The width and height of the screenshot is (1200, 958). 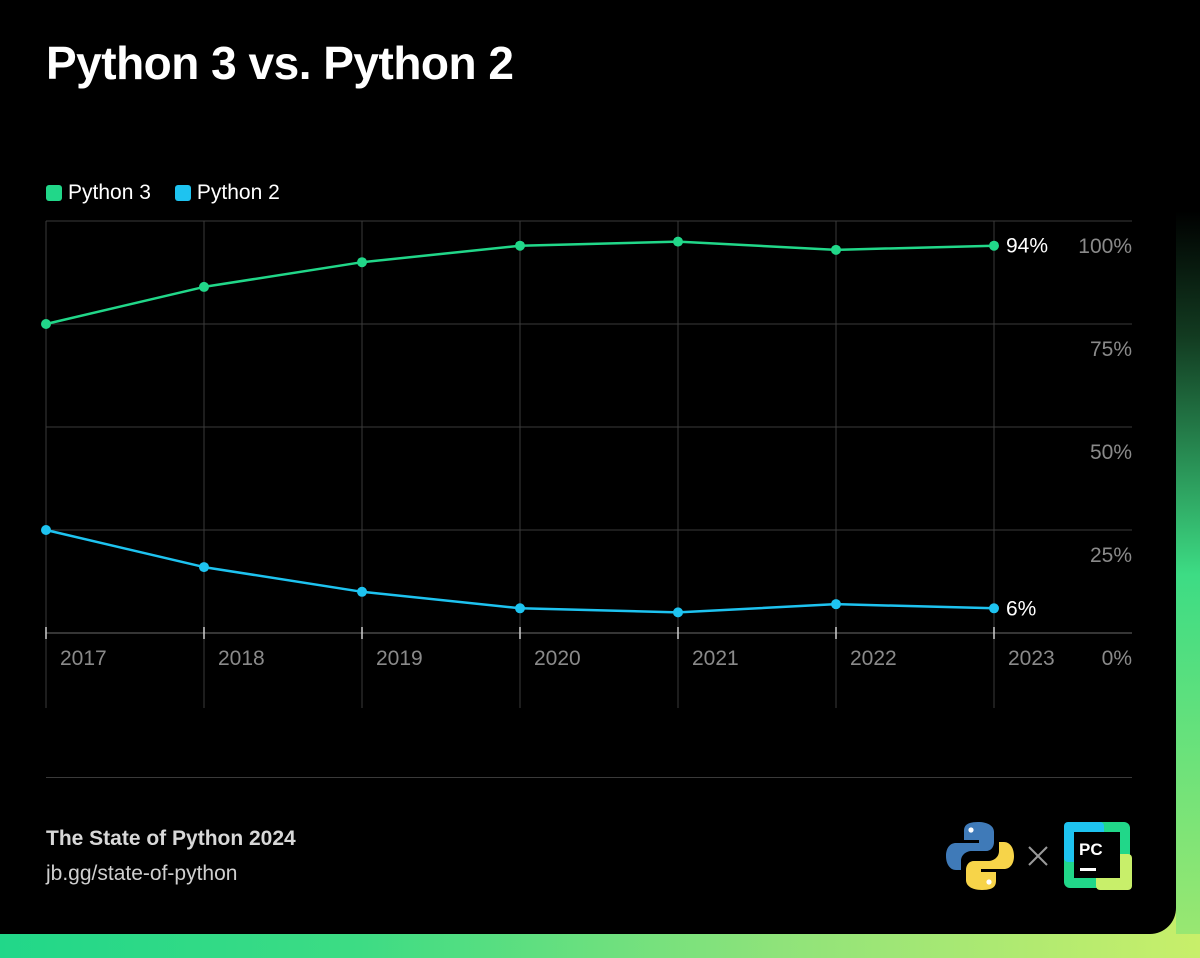 What do you see at coordinates (1027, 246) in the screenshot?
I see `end-label-python3: 94%` at bounding box center [1027, 246].